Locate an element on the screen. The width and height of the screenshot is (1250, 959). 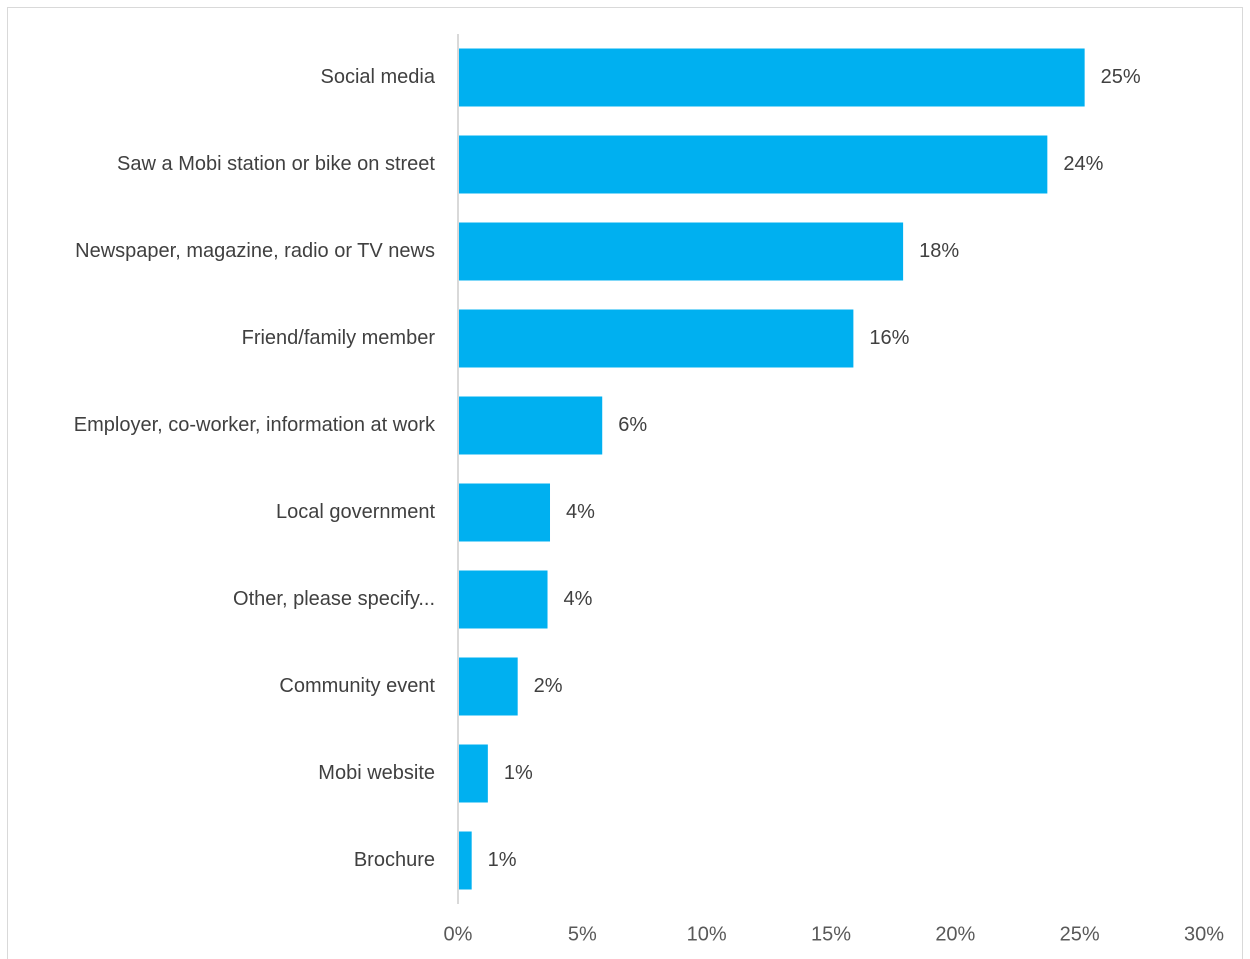
x-tick-label-5: 5% is located at coordinates (582, 934).